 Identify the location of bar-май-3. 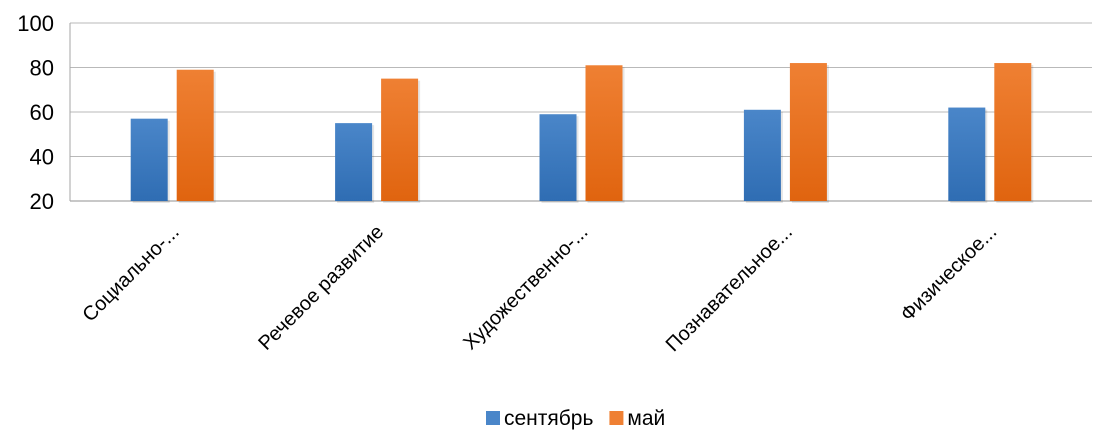
(808, 132).